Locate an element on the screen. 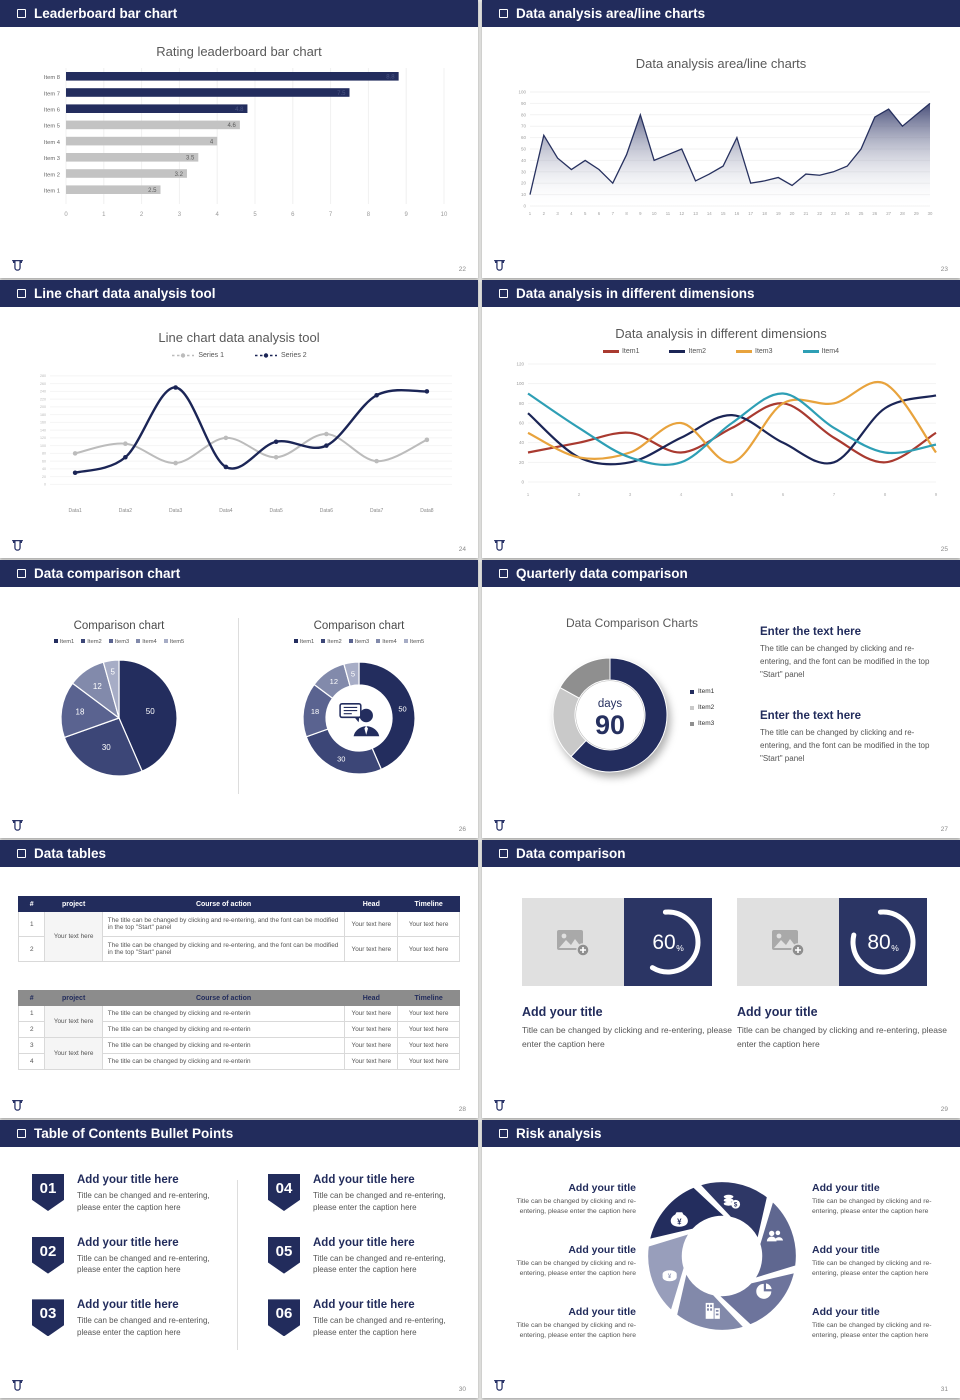  chart-label: 180 is located at coordinates (43, 415).